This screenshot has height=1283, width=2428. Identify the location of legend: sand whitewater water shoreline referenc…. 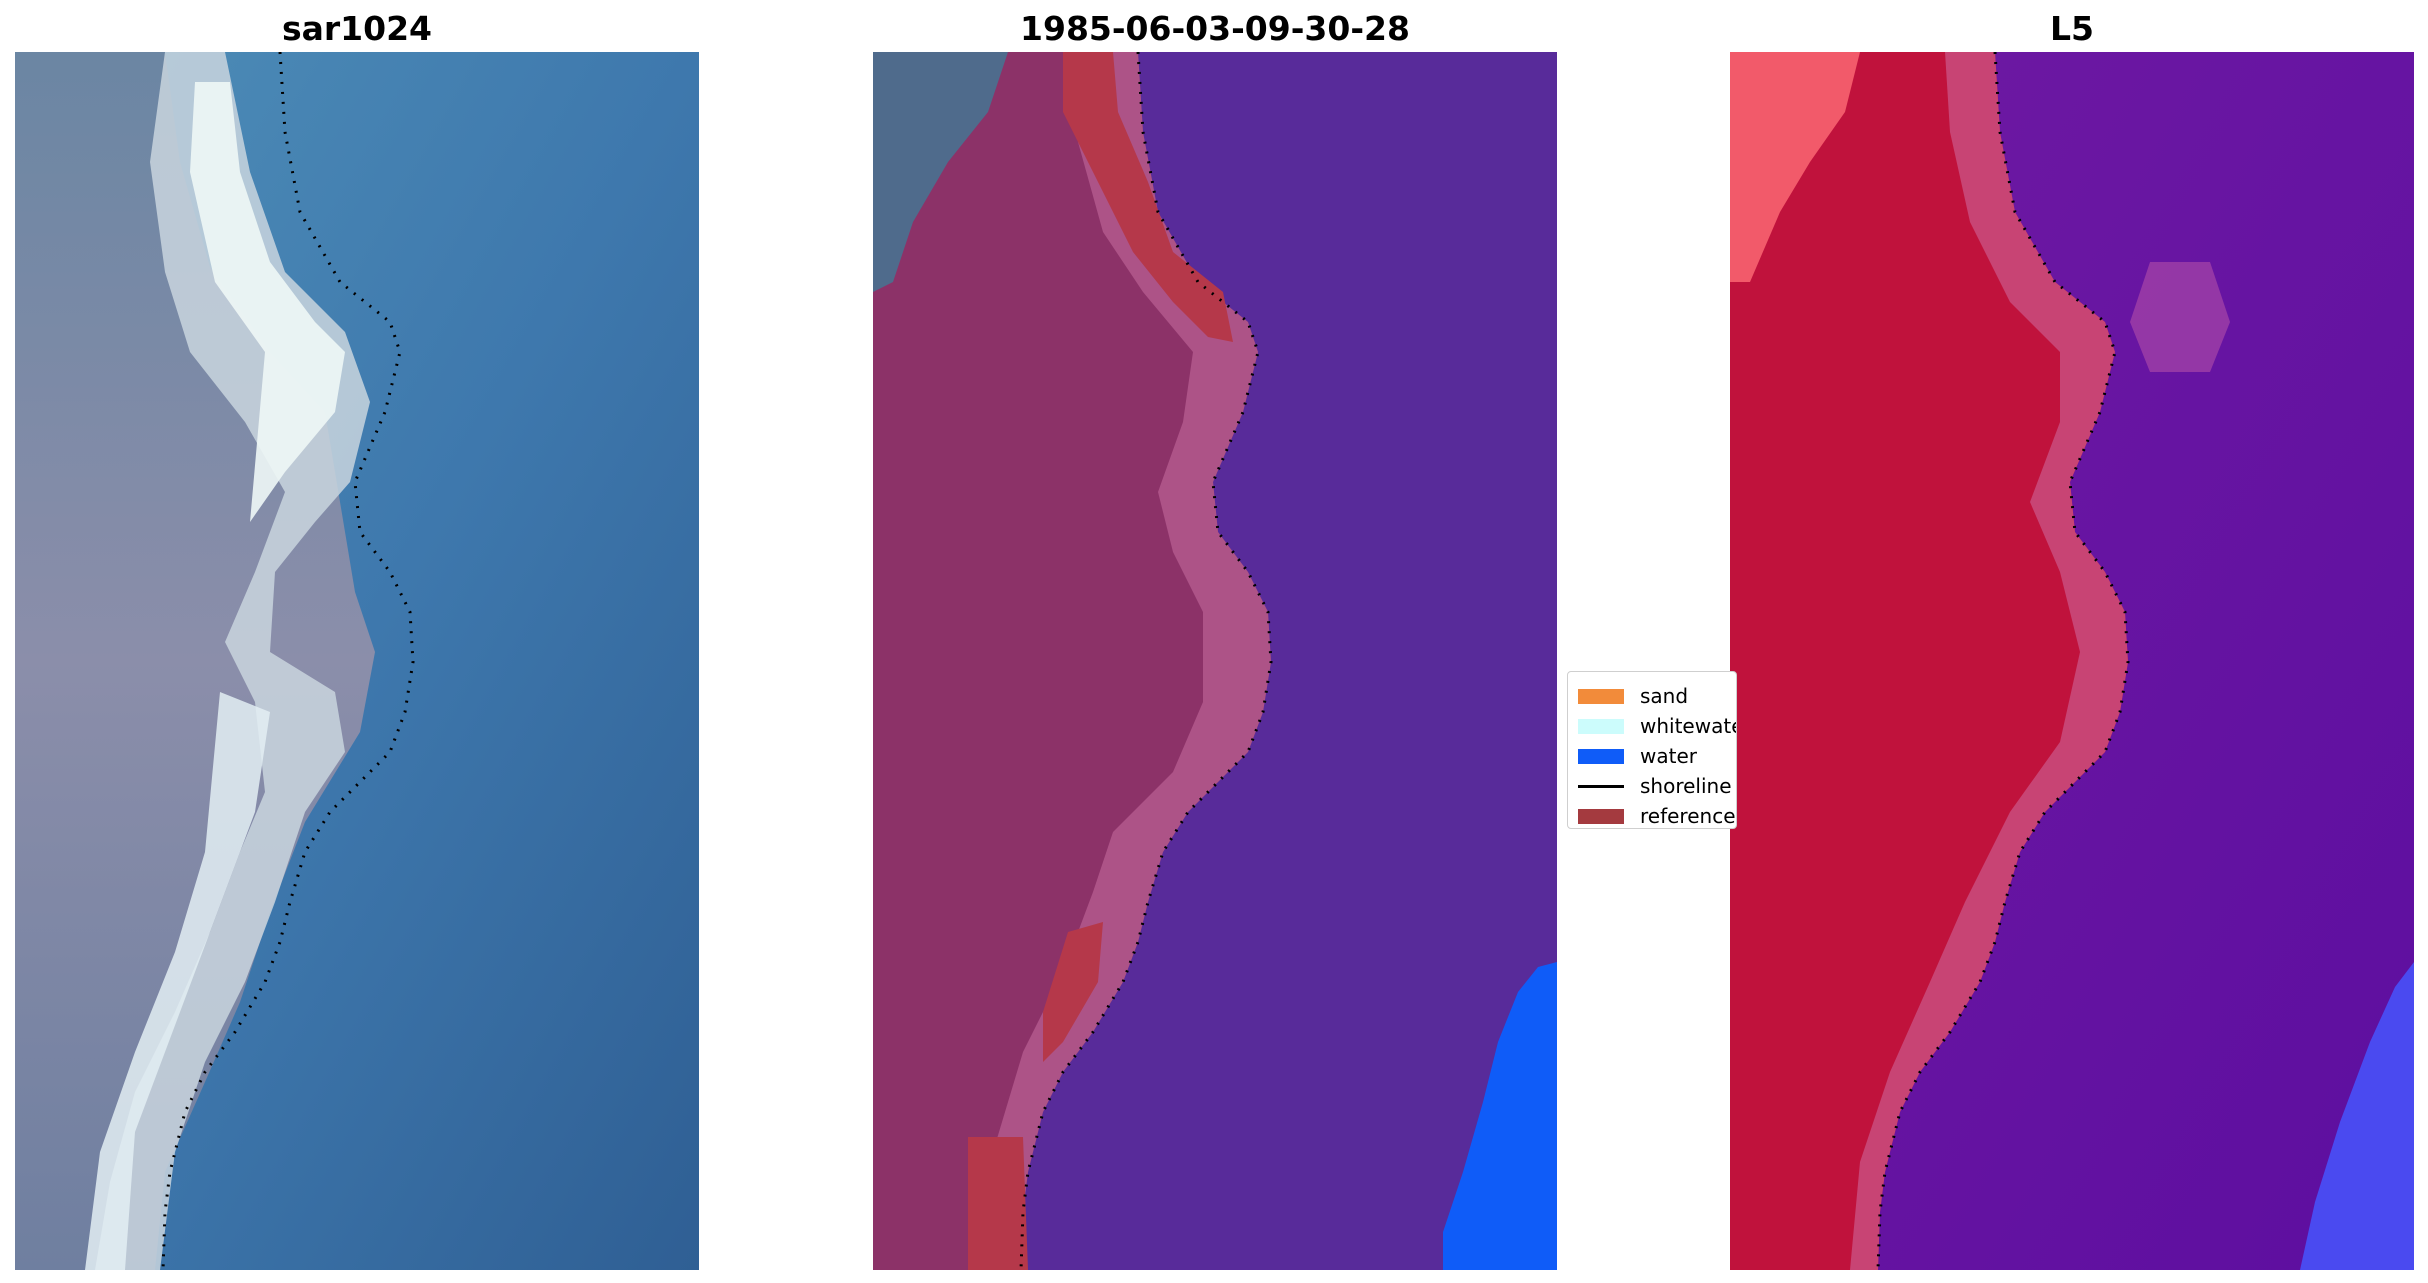
(1652, 750).